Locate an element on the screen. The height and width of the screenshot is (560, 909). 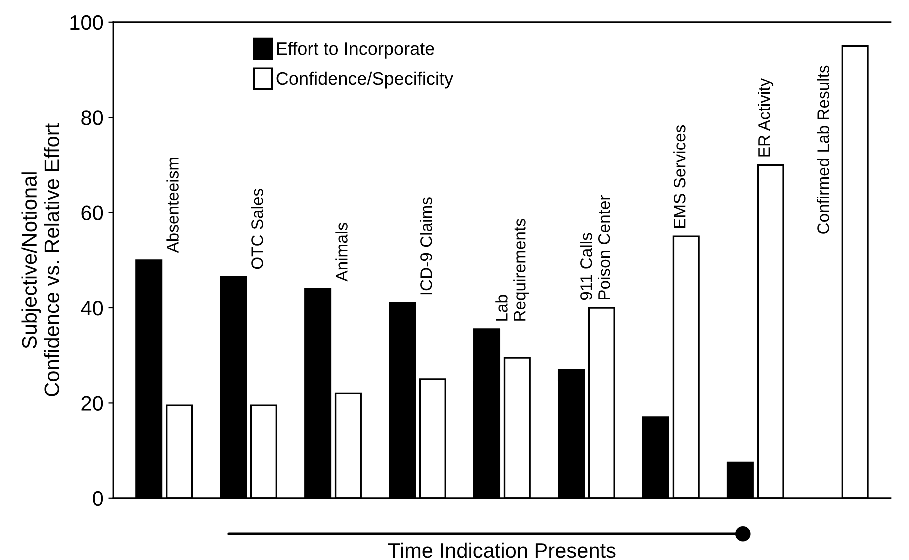
x-tick-label: ICD-9 Claims is located at coordinates (426, 246).